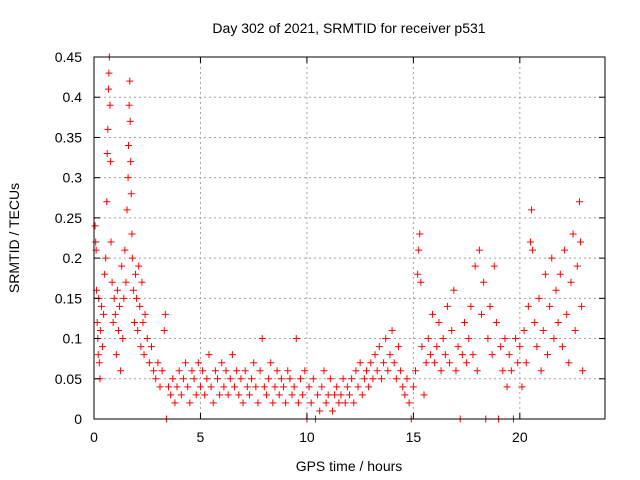 The height and width of the screenshot is (480, 640). What do you see at coordinates (14, 238) in the screenshot?
I see `y-axis-label: SRMTID / TECUs` at bounding box center [14, 238].